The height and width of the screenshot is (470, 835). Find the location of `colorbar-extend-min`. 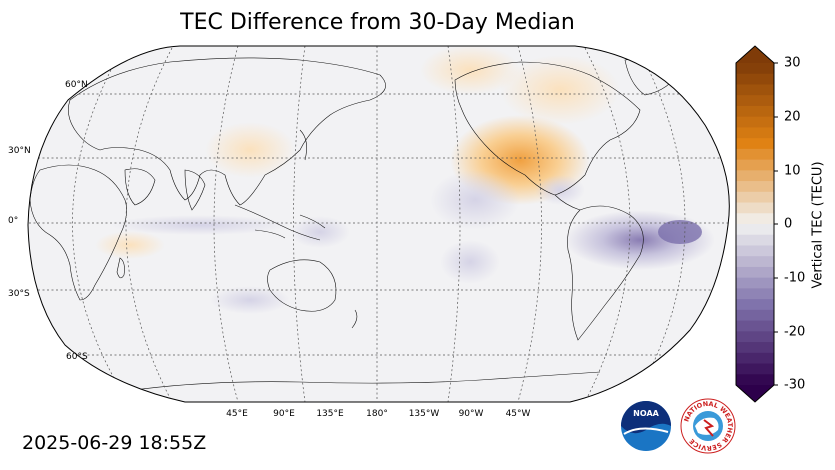

colorbar-extend-min is located at coordinates (755, 393).